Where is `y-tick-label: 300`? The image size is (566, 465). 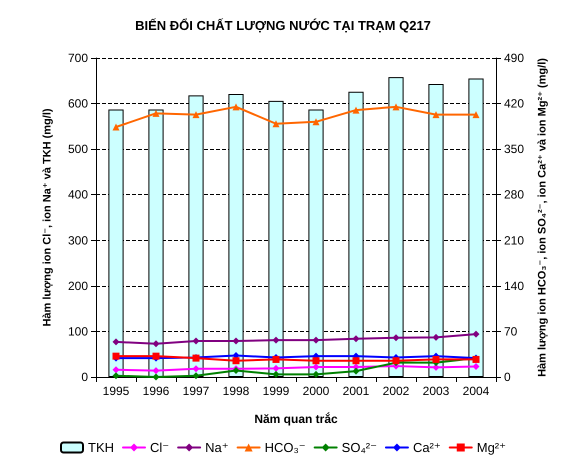
y-tick-label: 300 is located at coordinates (78, 240).